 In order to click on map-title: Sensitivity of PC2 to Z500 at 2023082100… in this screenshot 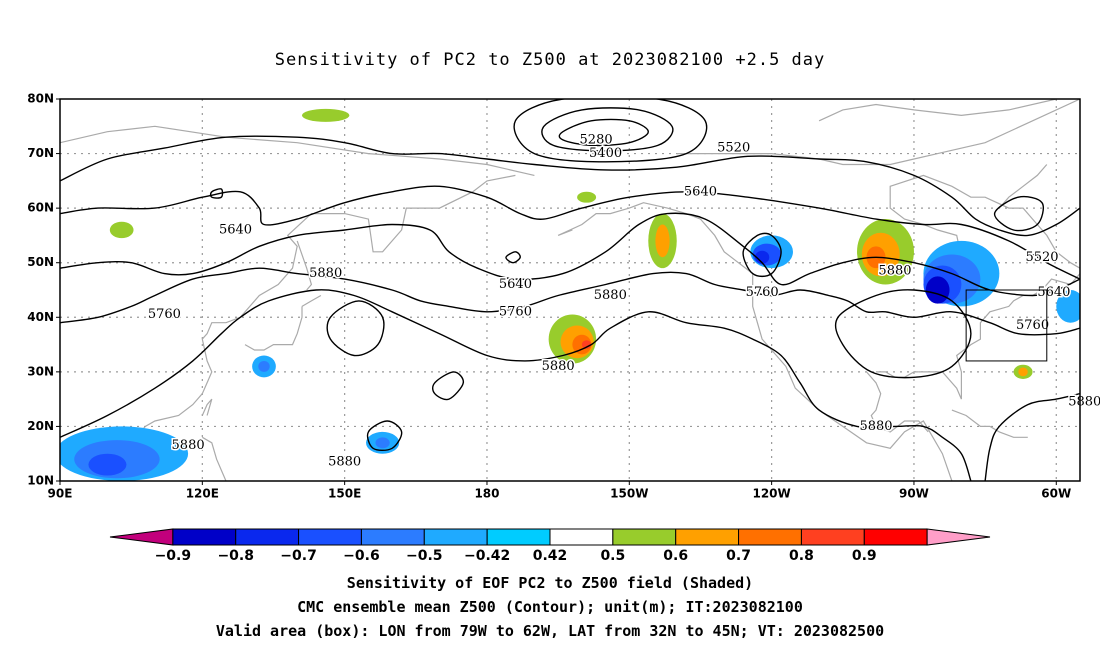, I will do `click(550, 60)`.